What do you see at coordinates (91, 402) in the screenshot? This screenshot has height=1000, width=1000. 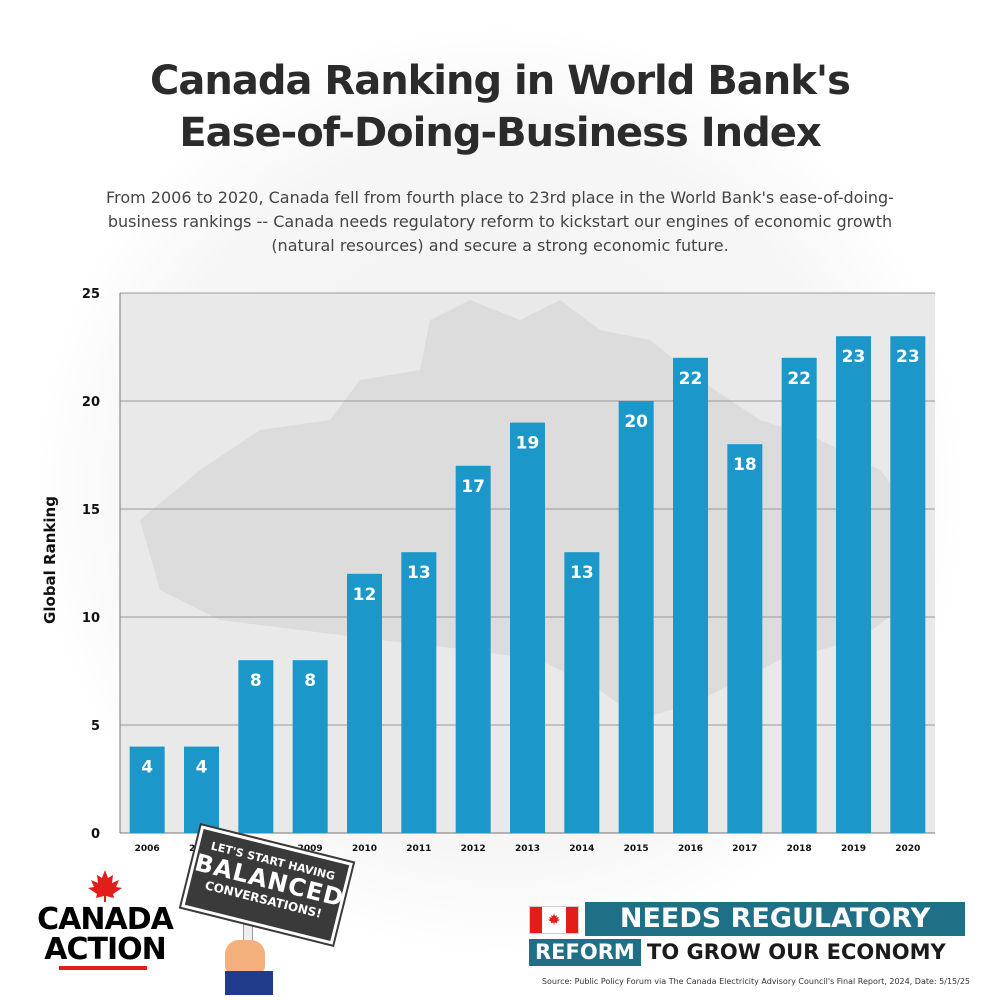 I see `y-tick-label: 20` at bounding box center [91, 402].